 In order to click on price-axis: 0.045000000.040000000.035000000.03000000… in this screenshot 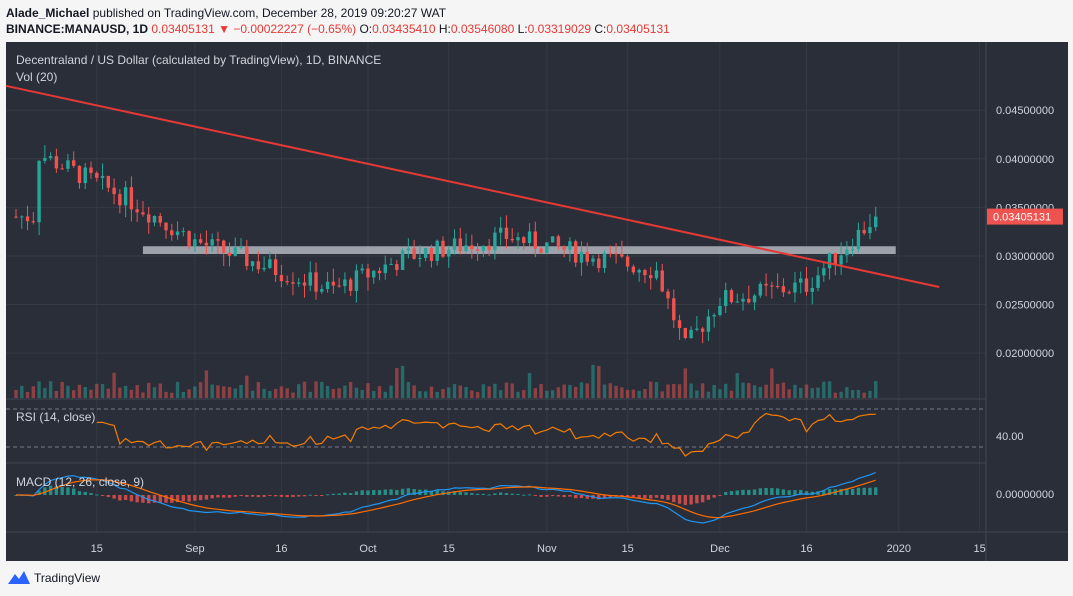, I will do `click(1025, 232)`.